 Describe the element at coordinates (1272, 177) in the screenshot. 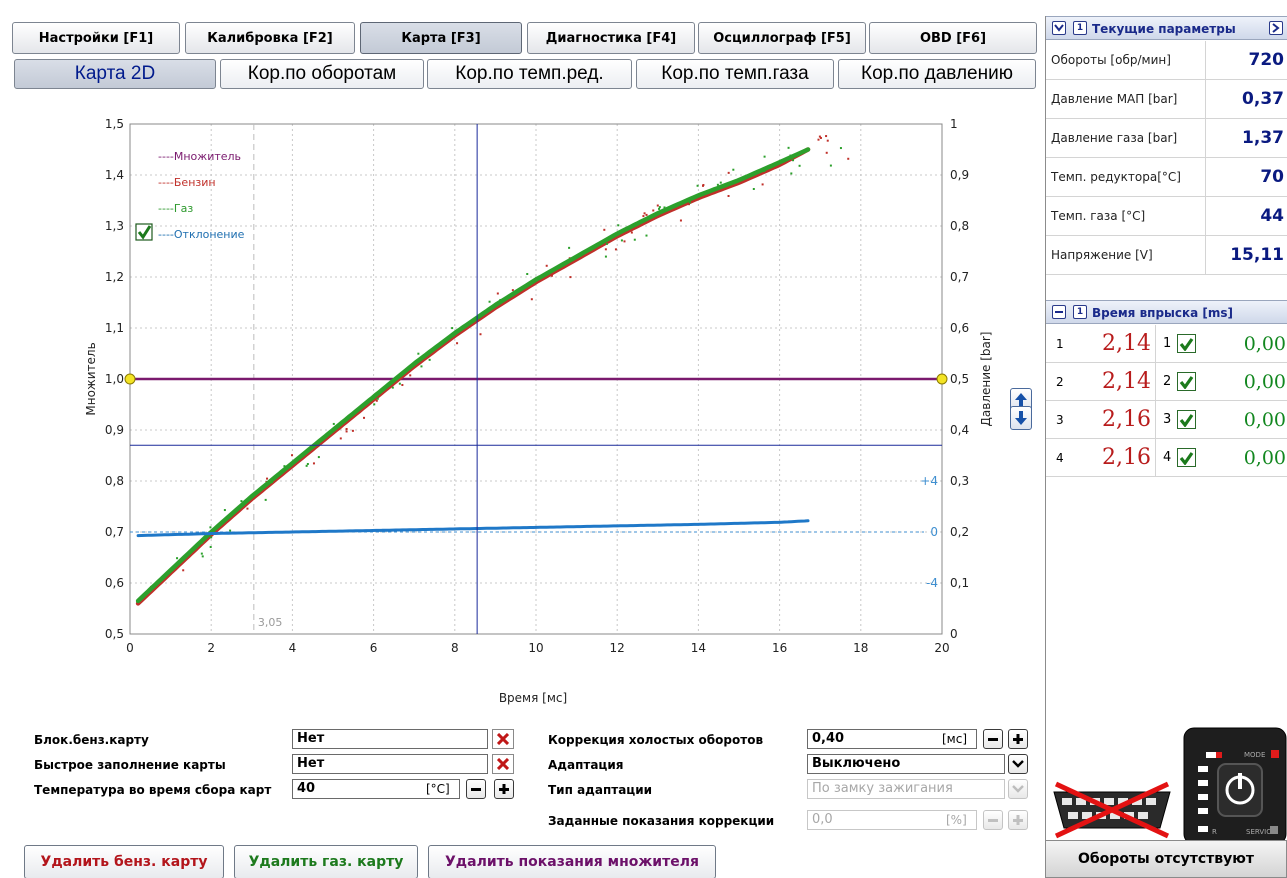

I see `param-value: 70` at that location.